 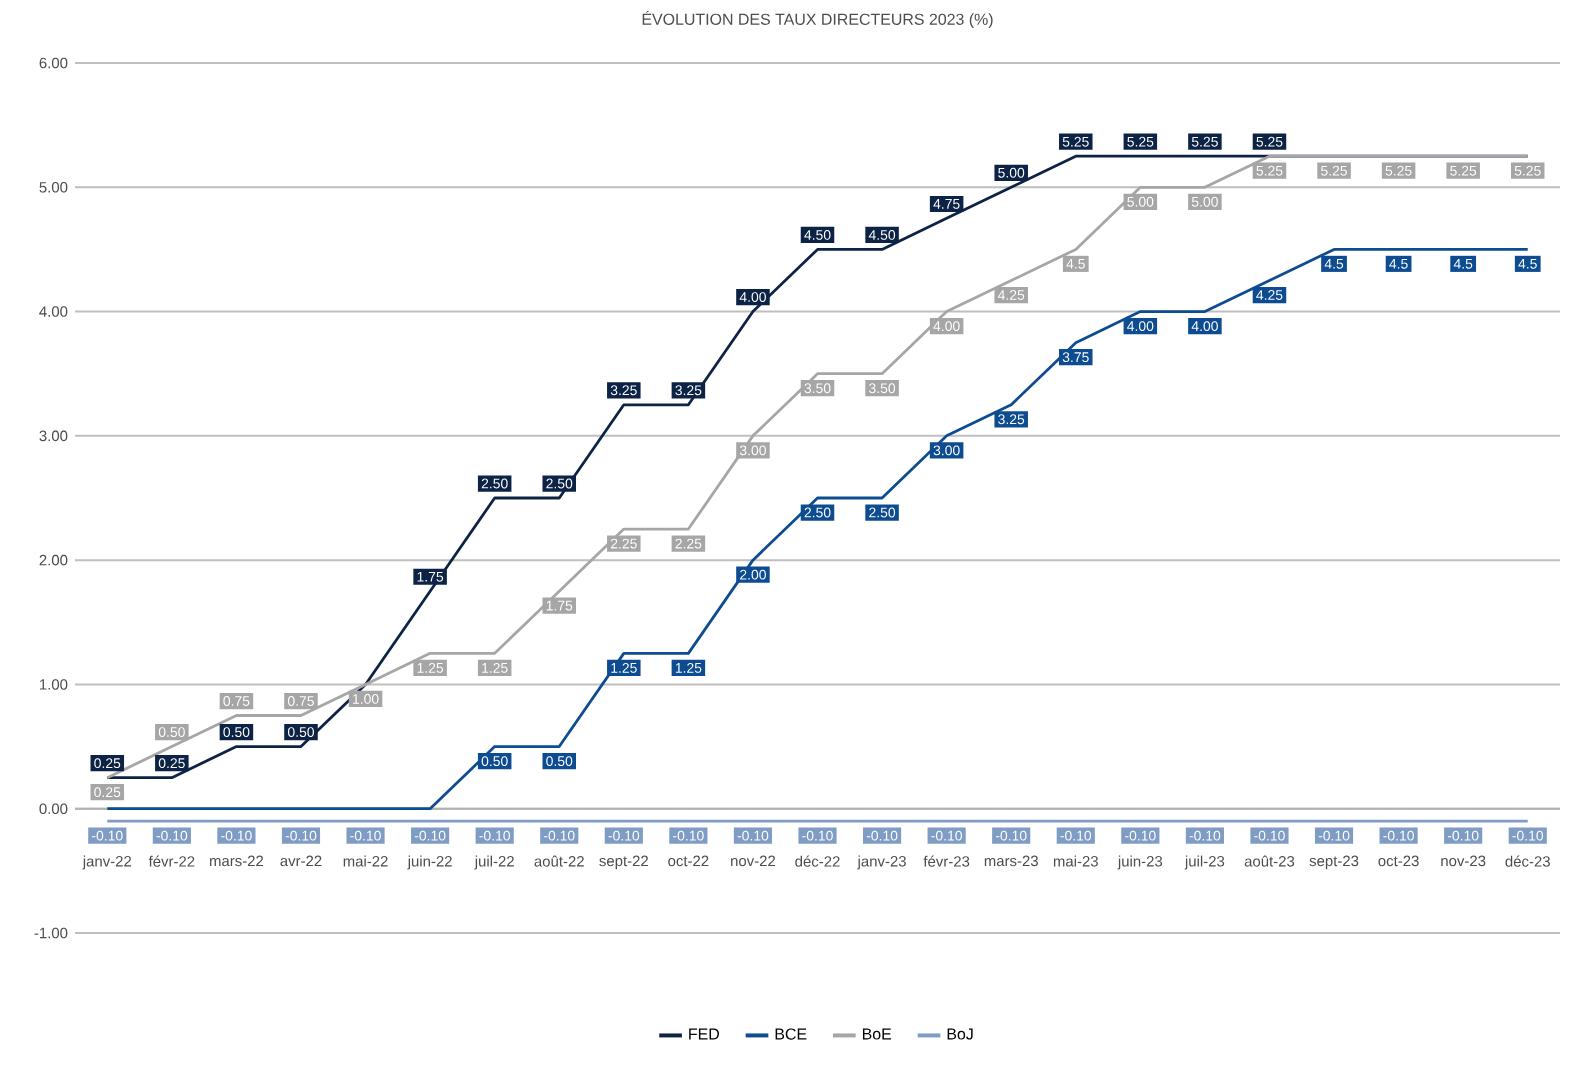 What do you see at coordinates (1269, 861) in the screenshot?
I see `x-tick-label: août-23` at bounding box center [1269, 861].